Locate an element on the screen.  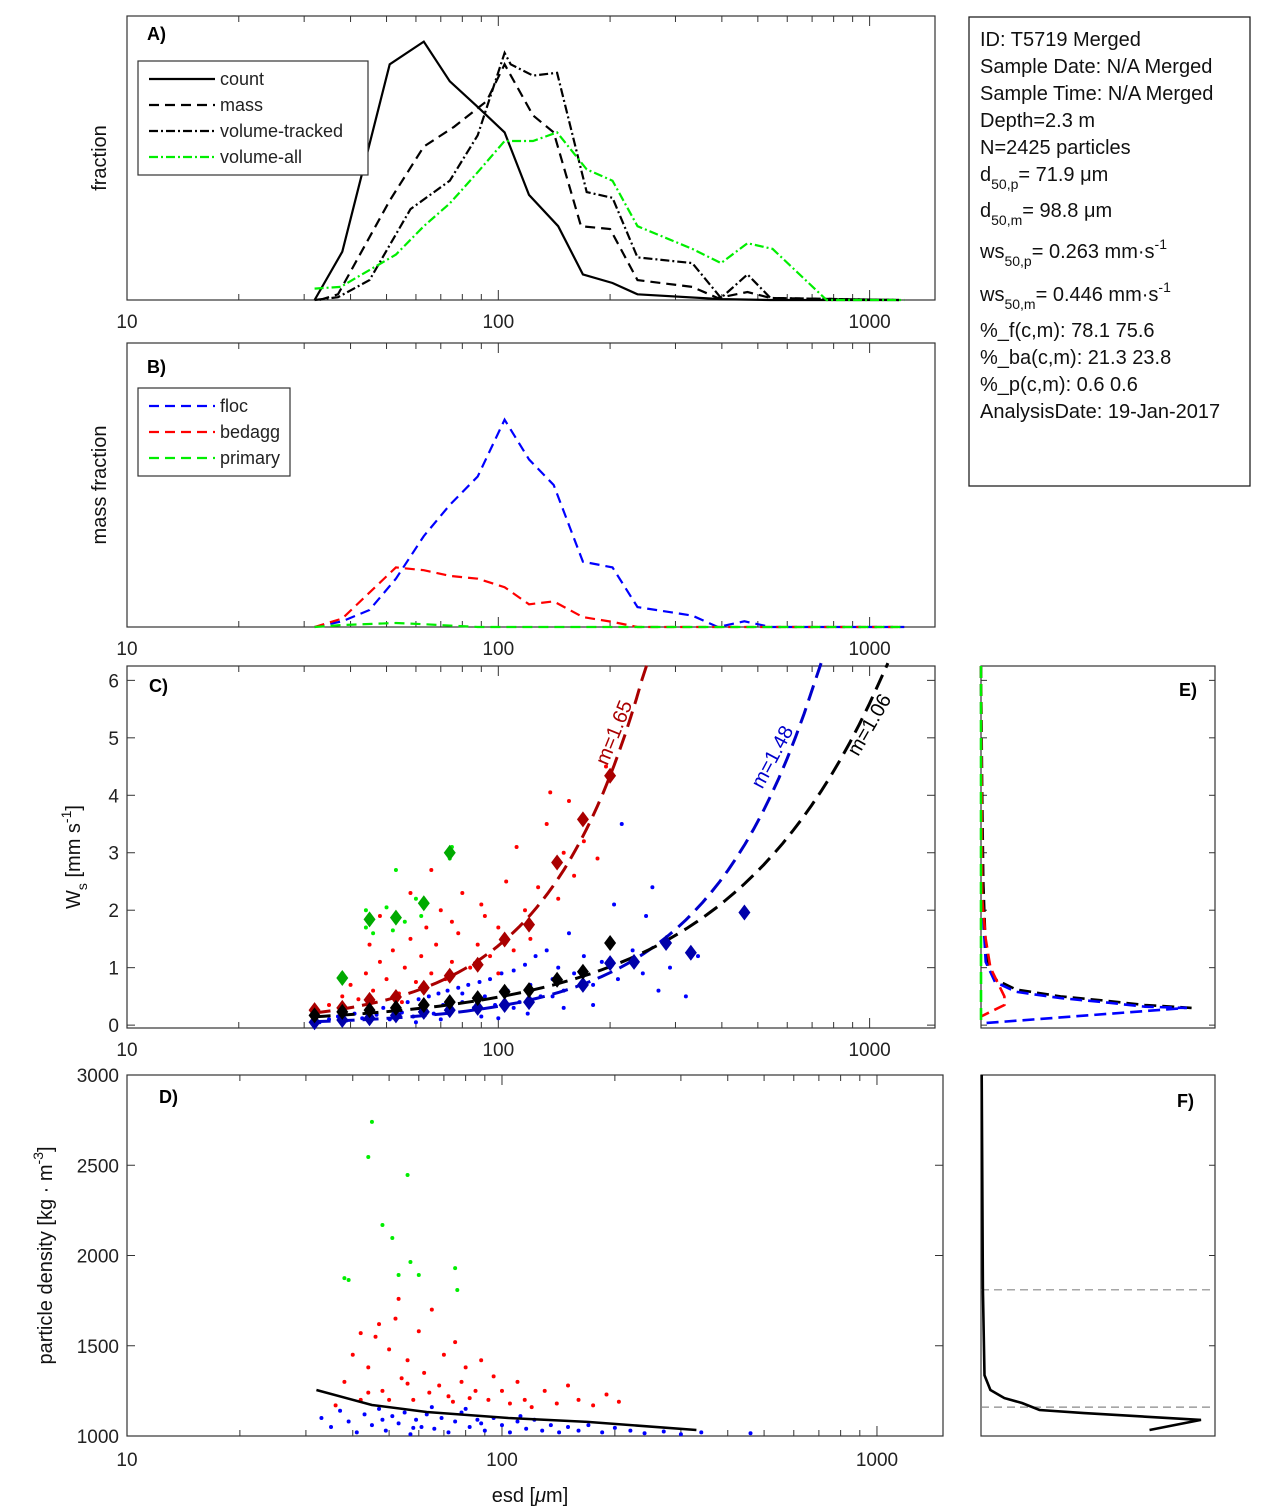
panel-label: D) is located at coordinates (168, 1097).